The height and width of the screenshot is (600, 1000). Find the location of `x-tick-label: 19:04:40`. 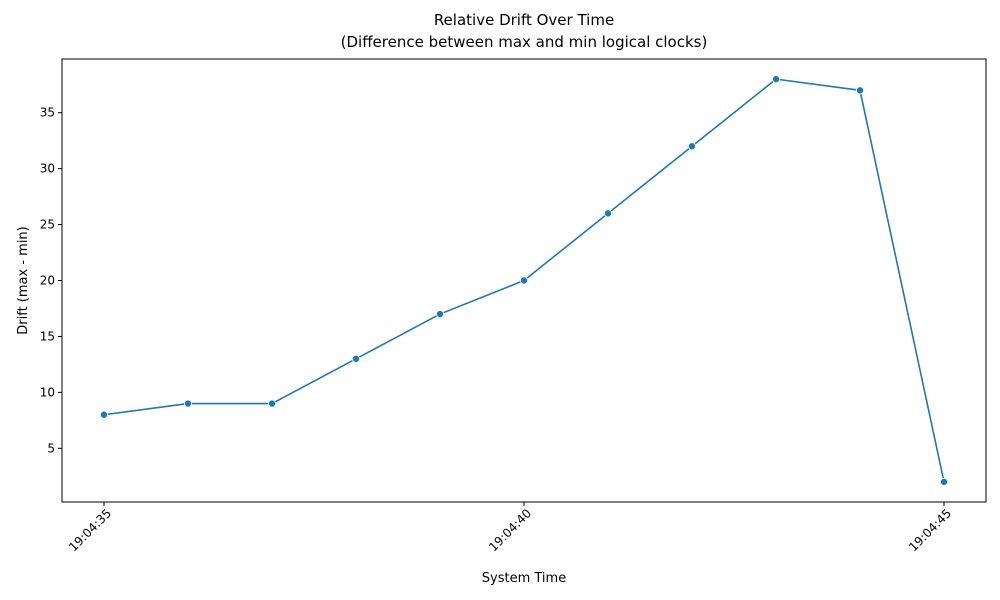

x-tick-label: 19:04:40 is located at coordinates (510, 530).